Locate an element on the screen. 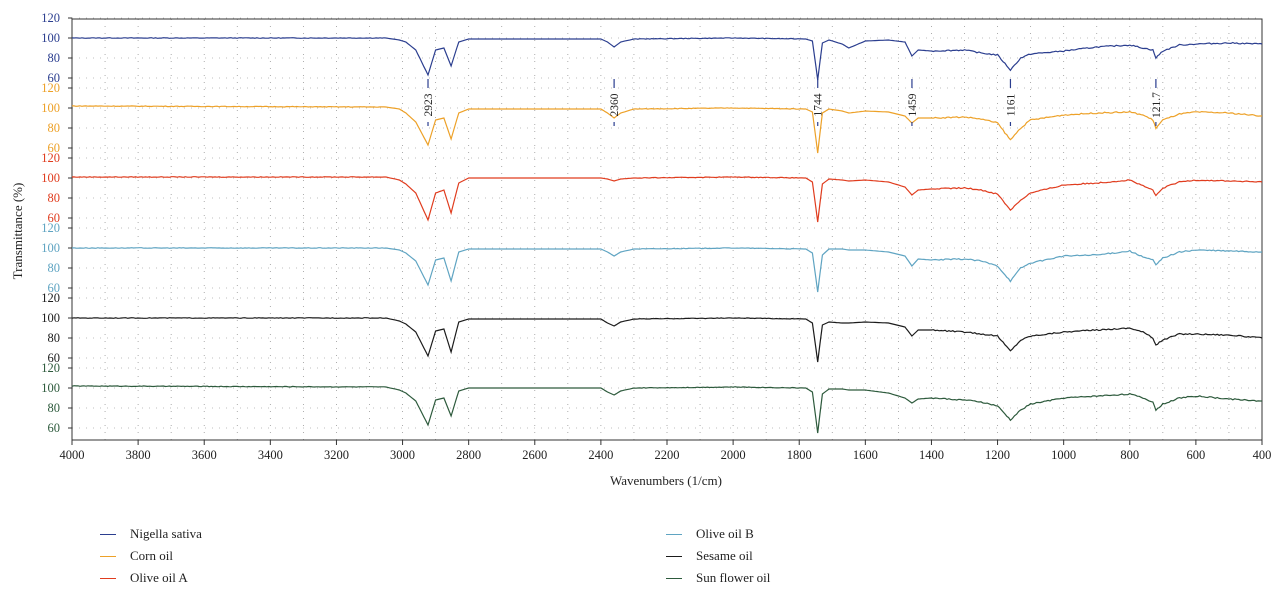  x-tick-label: 400 is located at coordinates (1262, 455).